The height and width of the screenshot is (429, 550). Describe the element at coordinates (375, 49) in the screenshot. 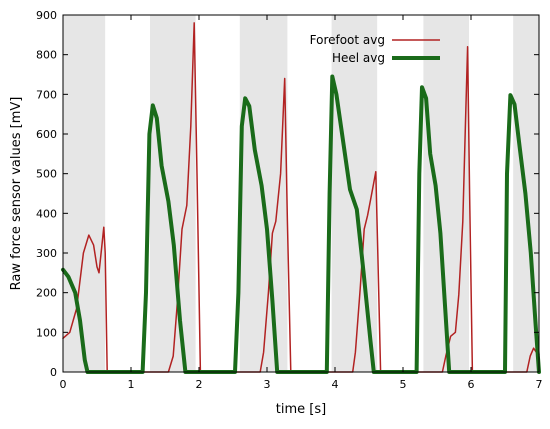

I see `legend: Forefoot avg Heel avg` at that location.